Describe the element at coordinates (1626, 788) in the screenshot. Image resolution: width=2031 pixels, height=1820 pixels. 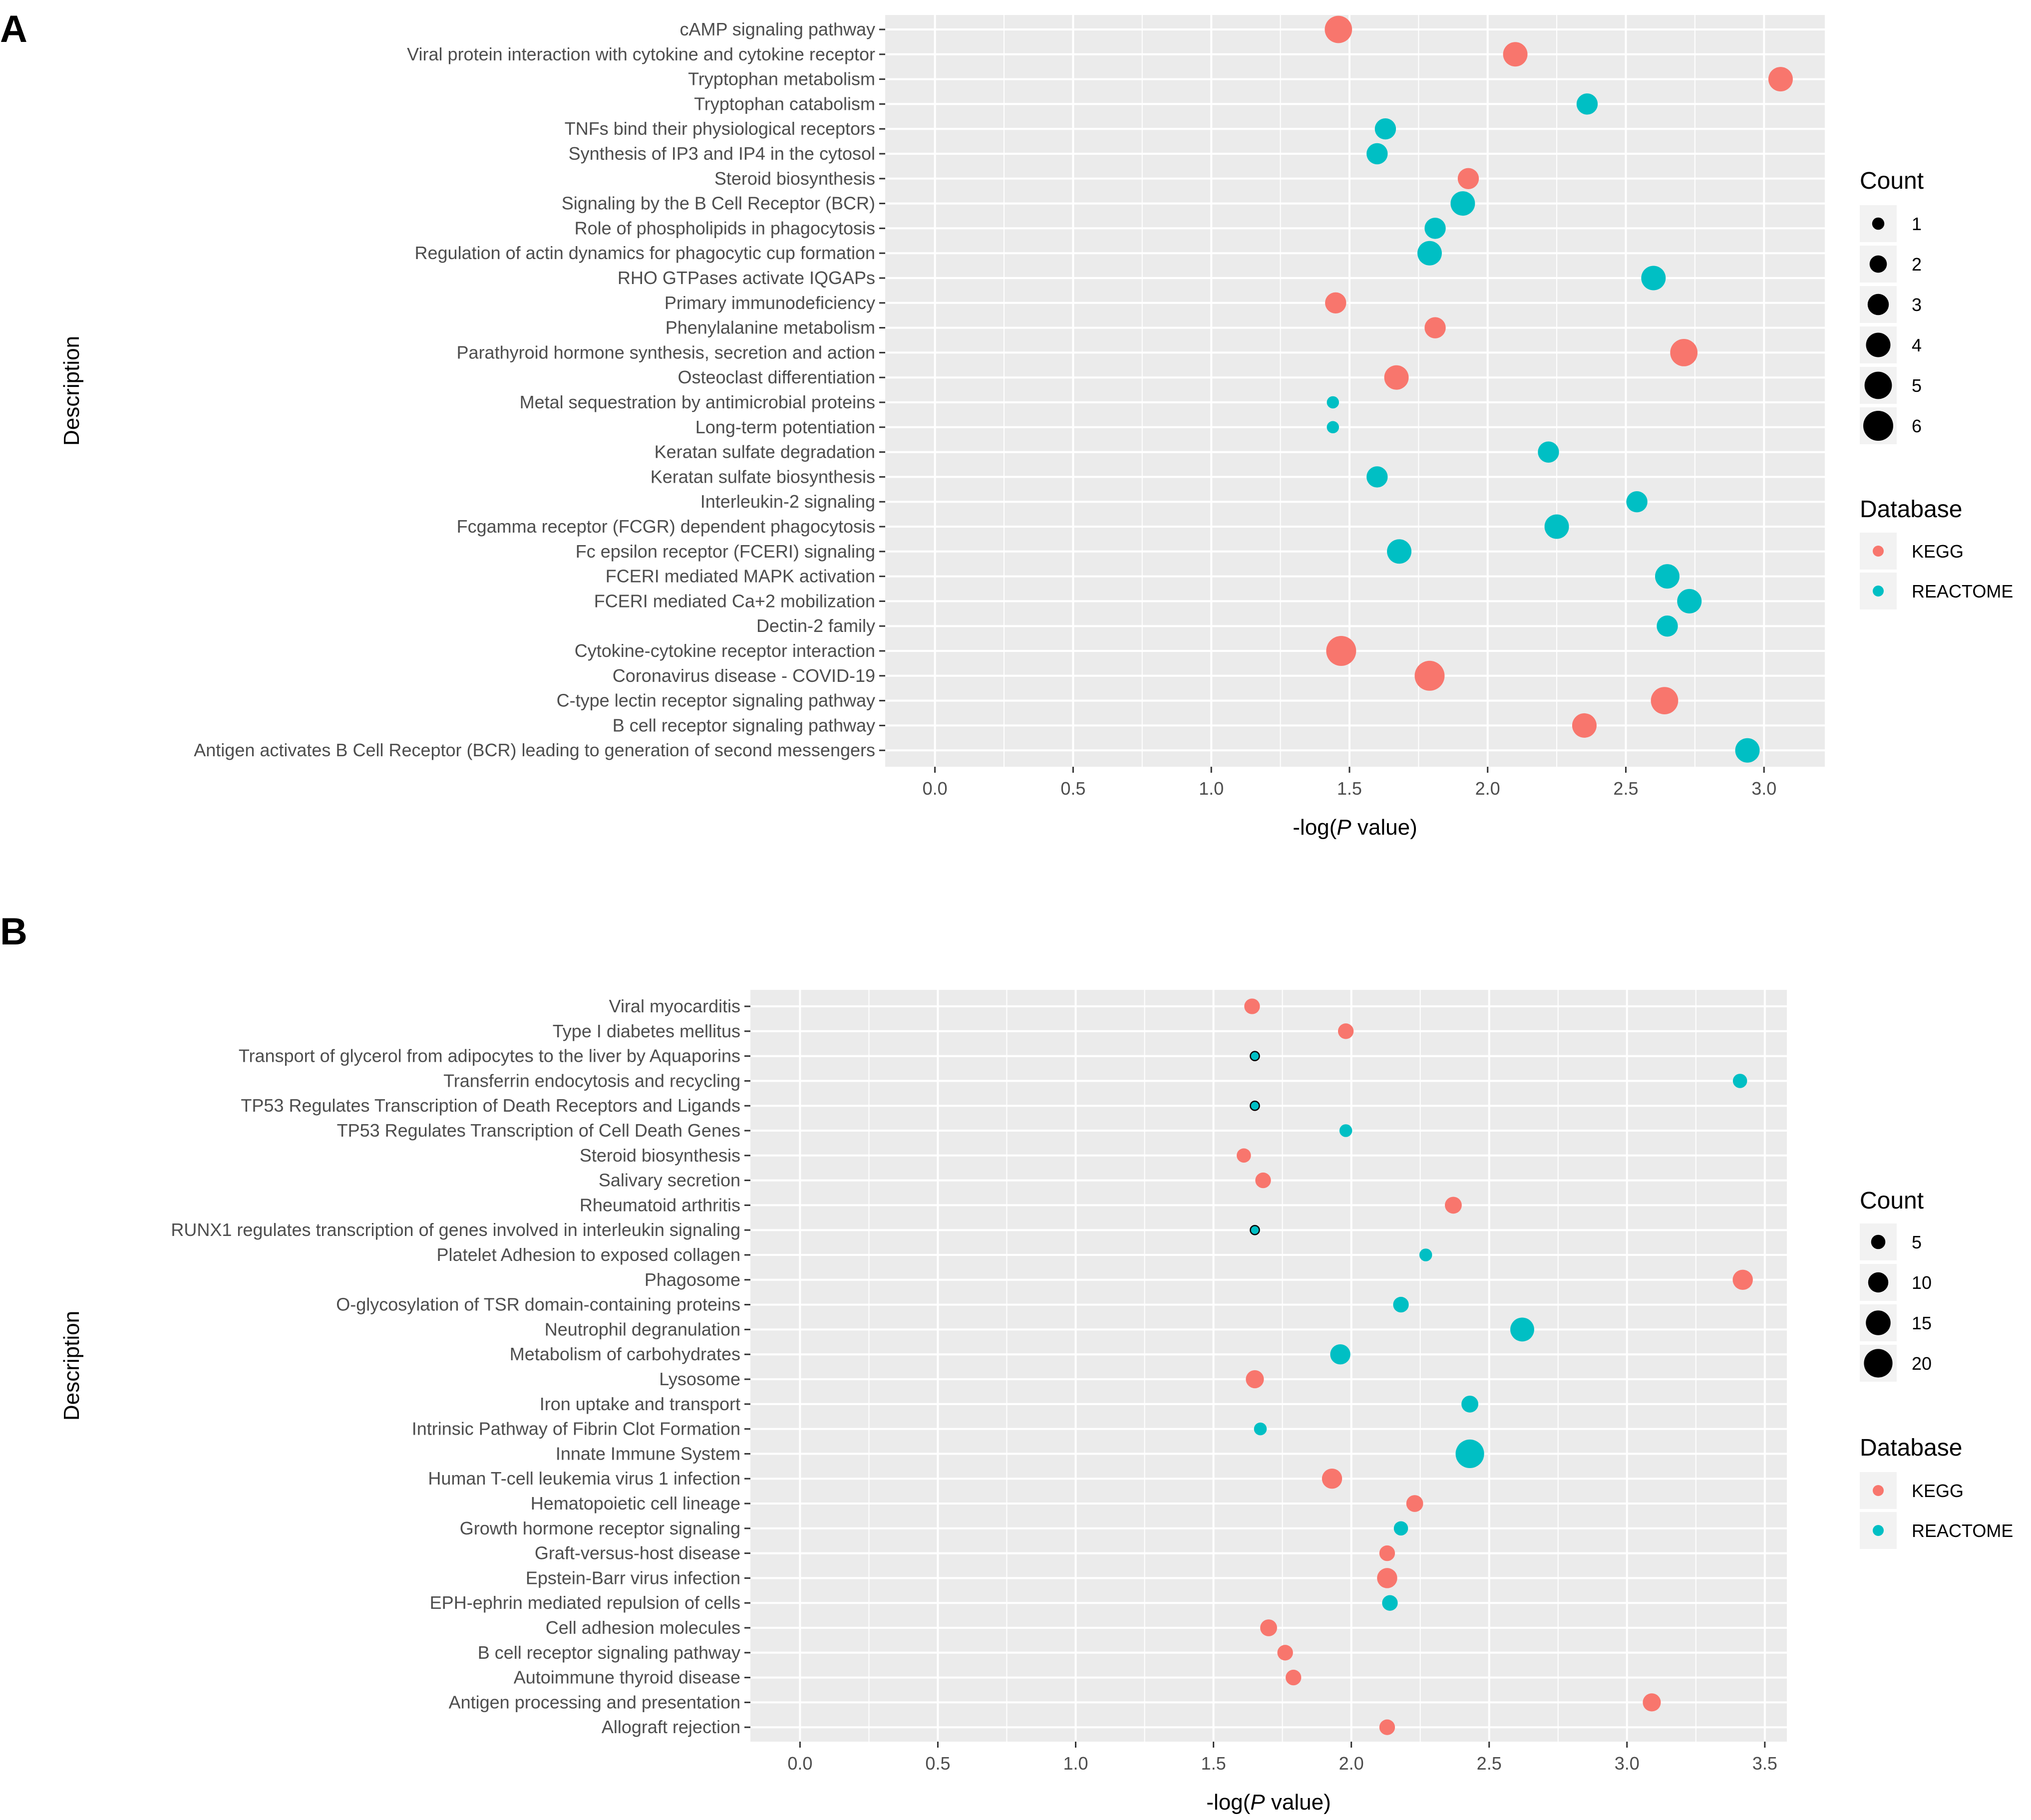
I see `x-tick-label: 2.5` at that location.